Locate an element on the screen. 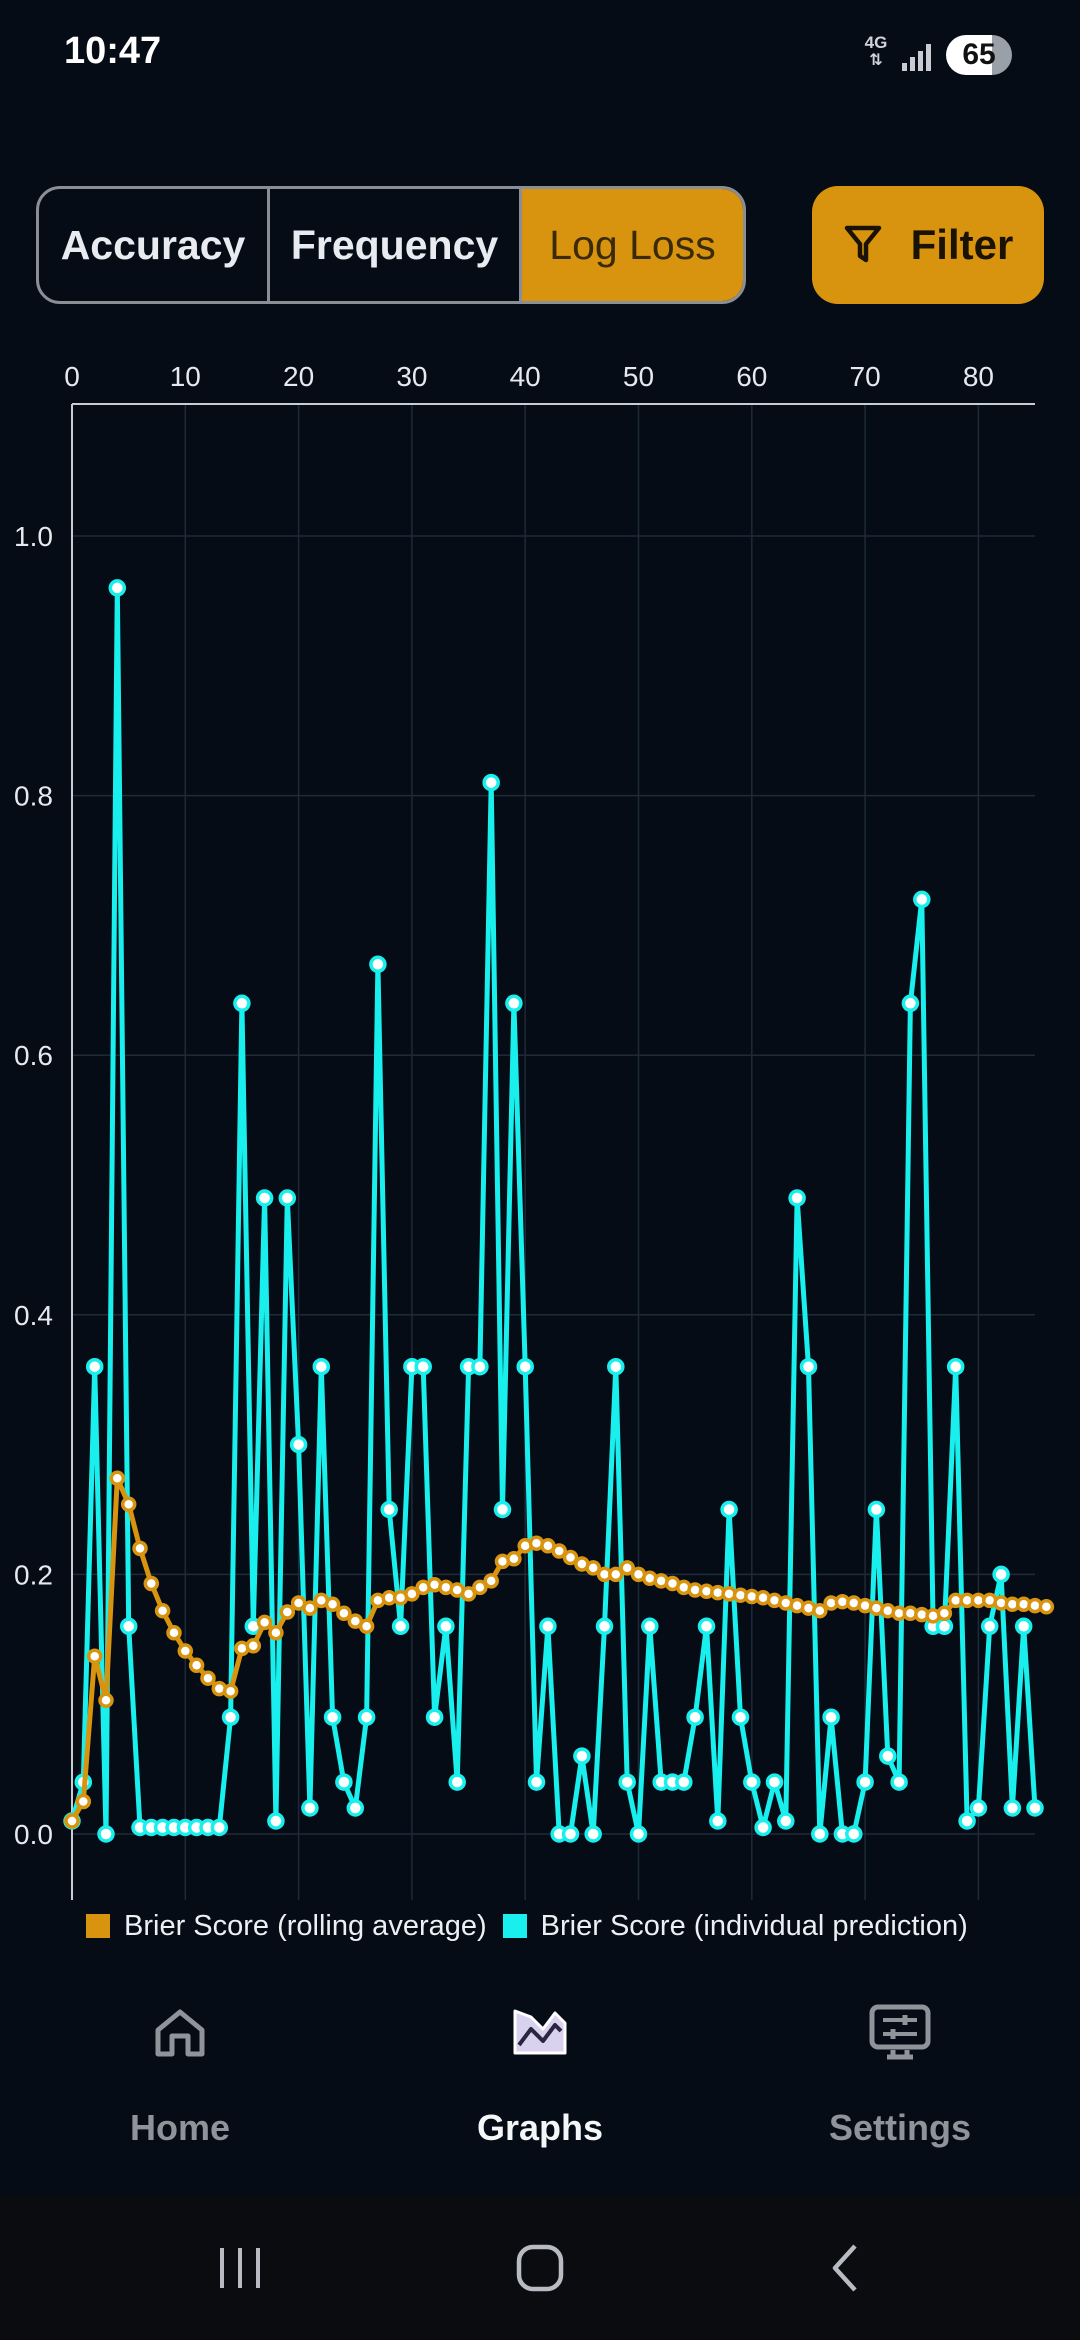 The image size is (1080, 2340). legend-item-rolling-average: Brier Score (rolling average) is located at coordinates (286, 1926).